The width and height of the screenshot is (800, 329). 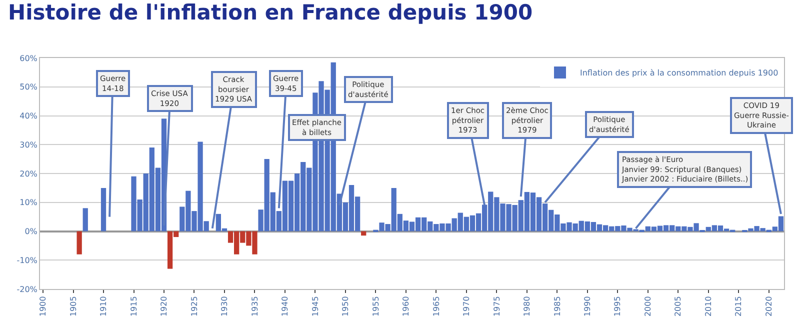 I want to click on x-tick-label: 1990, so click(x=587, y=306).